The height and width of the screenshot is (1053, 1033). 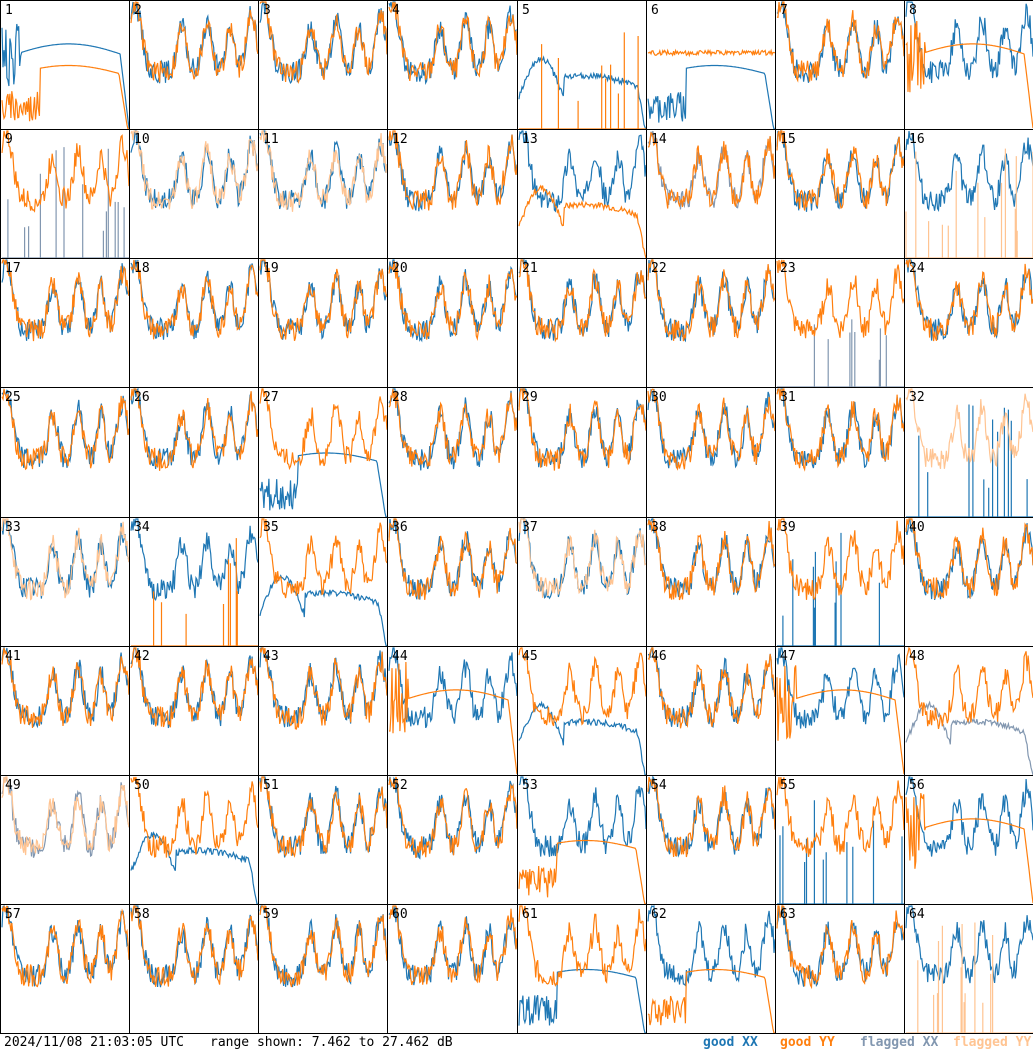 I want to click on panel-34: 34, so click(x=194, y=582).